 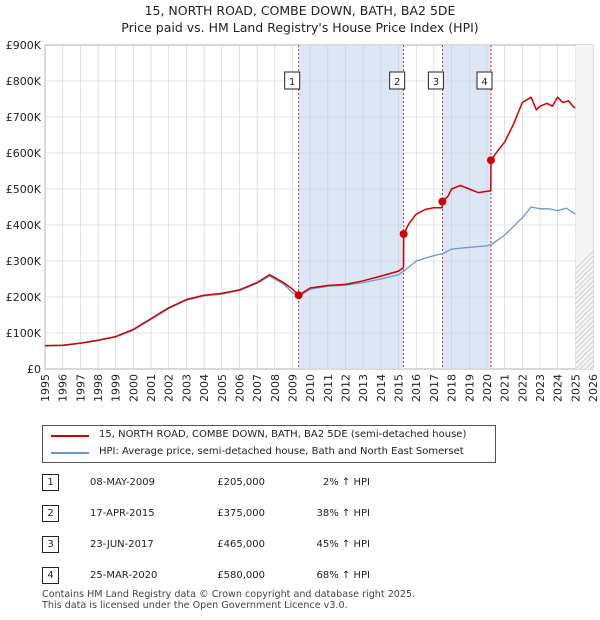 I want to click on y-tick-label: £200K, so click(x=24, y=297).